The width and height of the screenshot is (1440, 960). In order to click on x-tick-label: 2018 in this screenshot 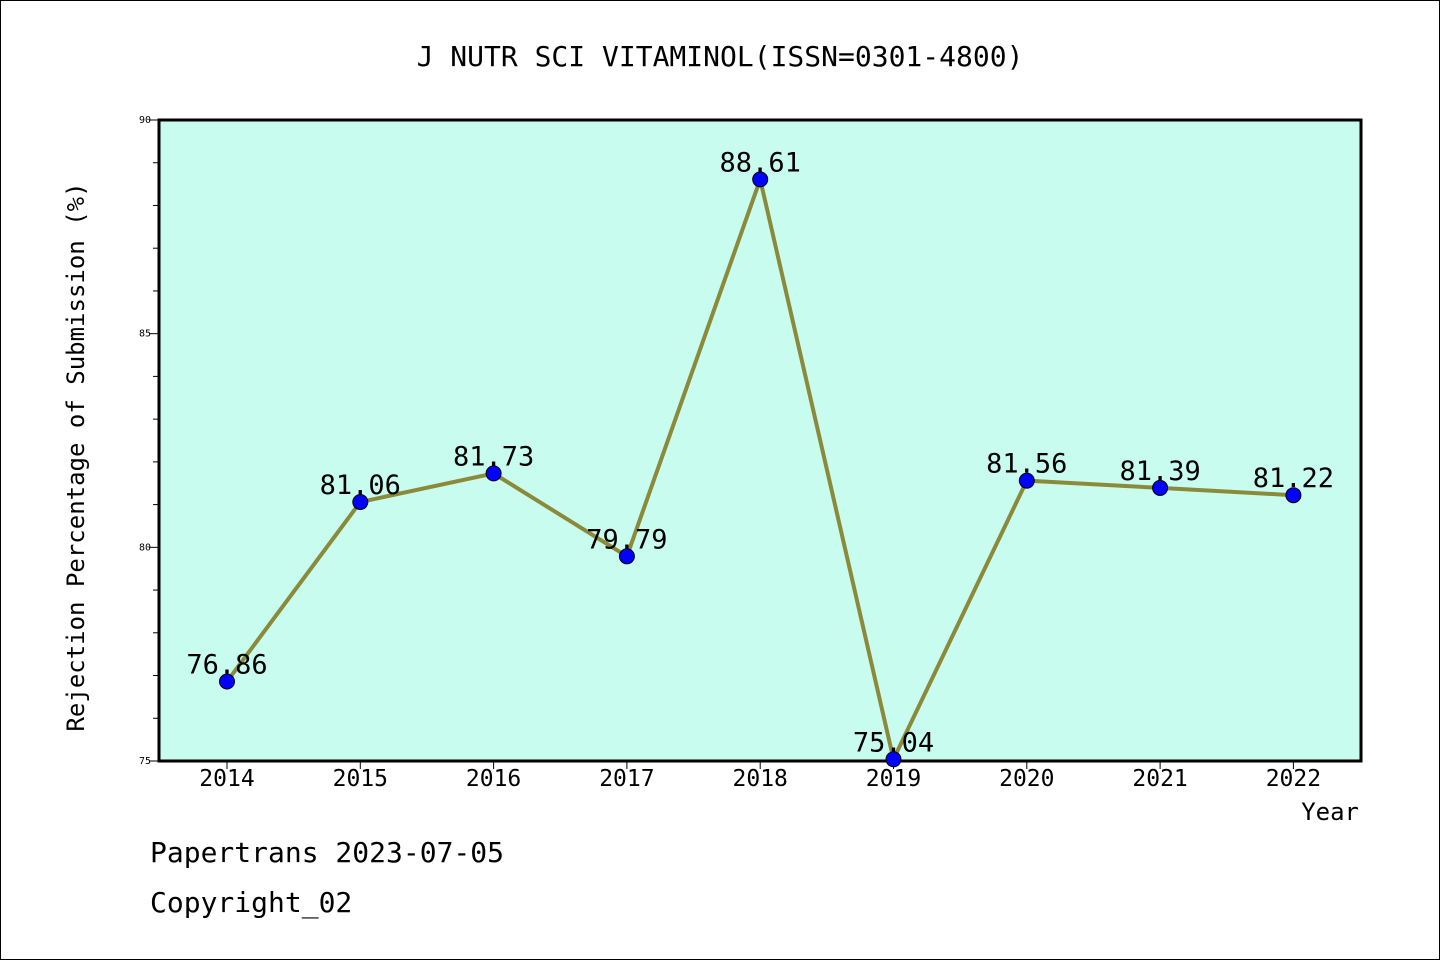, I will do `click(760, 779)`.